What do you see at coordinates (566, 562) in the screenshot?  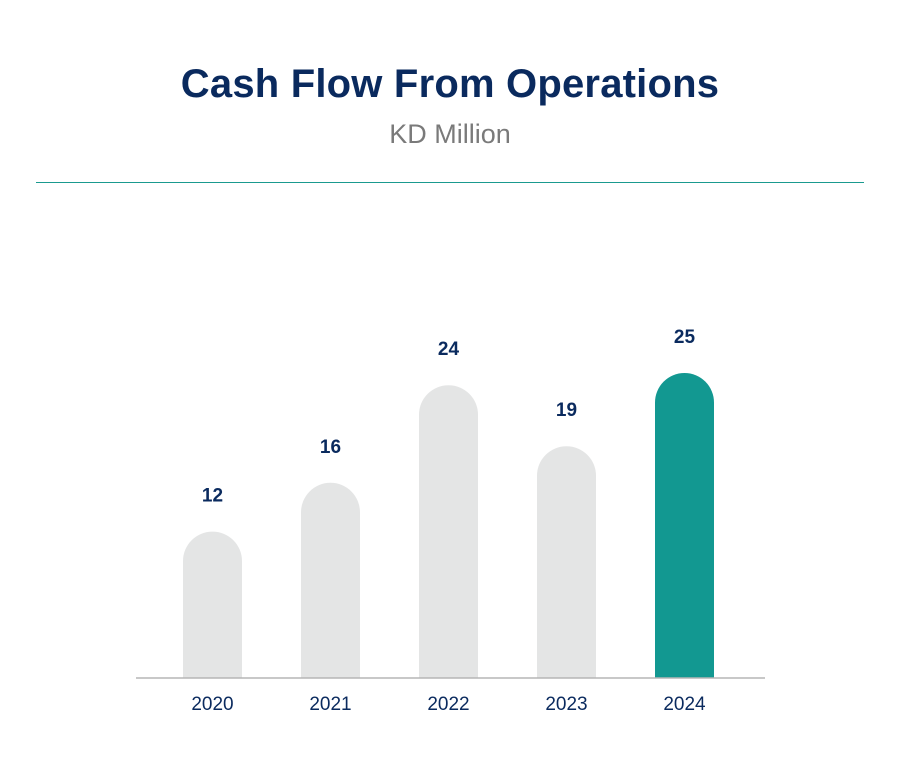 I see `bar-2023` at bounding box center [566, 562].